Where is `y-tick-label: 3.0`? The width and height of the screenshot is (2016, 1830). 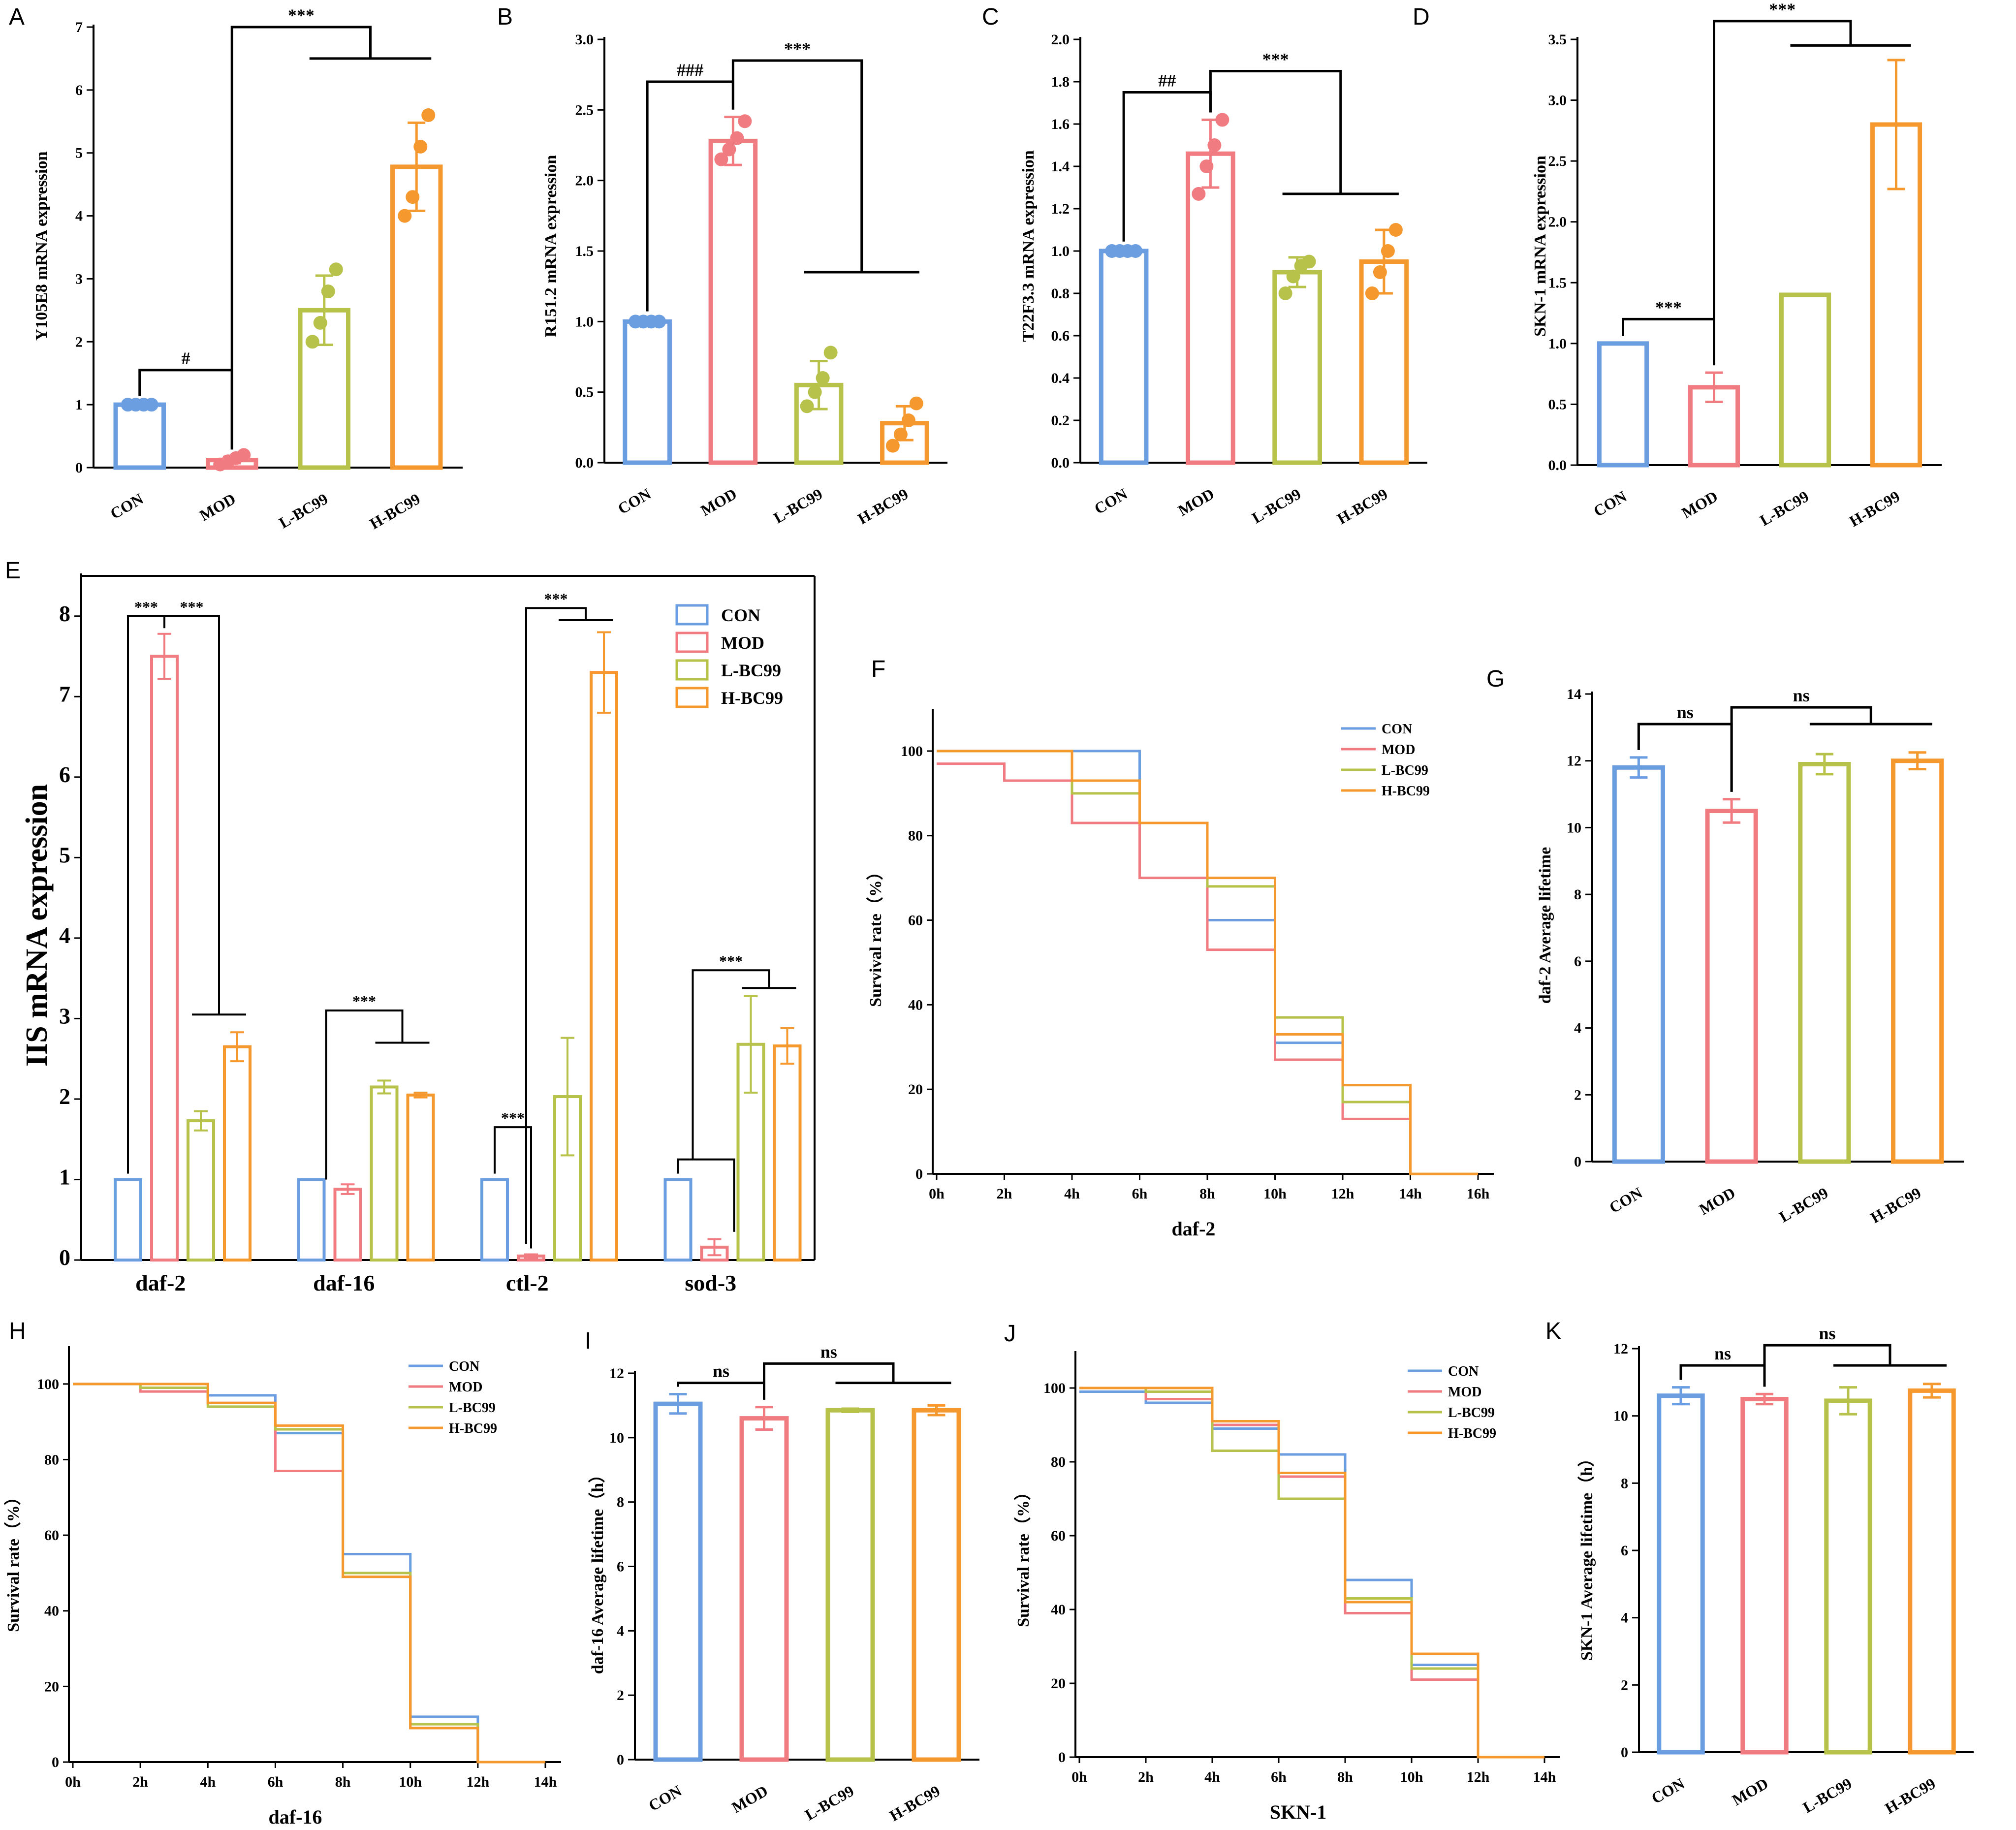
y-tick-label: 3.0 is located at coordinates (1557, 101).